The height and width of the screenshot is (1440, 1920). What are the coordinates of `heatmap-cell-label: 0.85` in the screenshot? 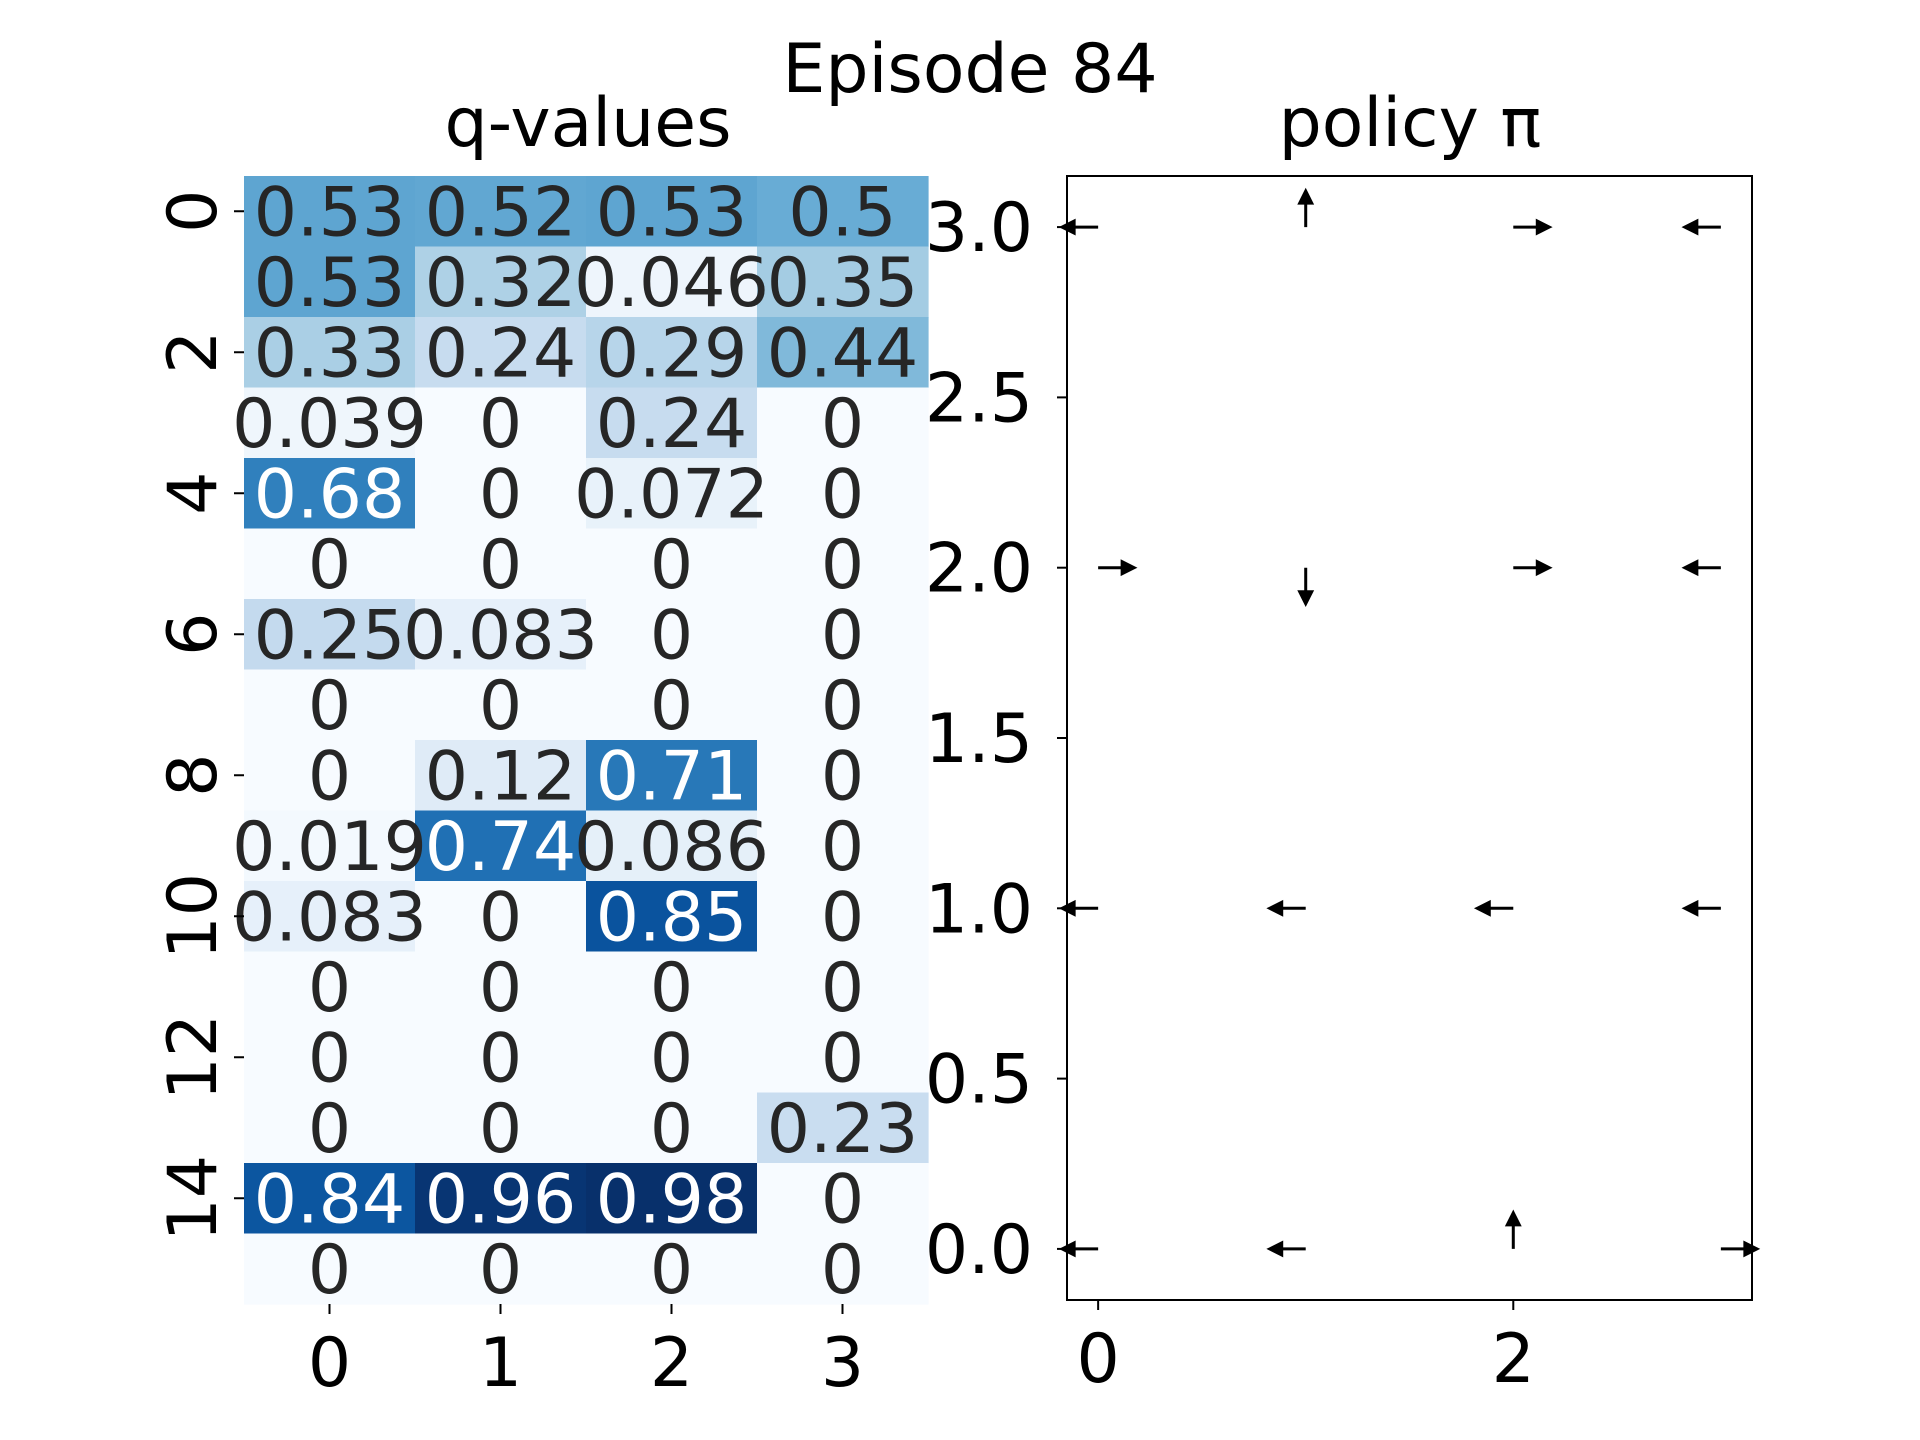 It's located at (671, 917).